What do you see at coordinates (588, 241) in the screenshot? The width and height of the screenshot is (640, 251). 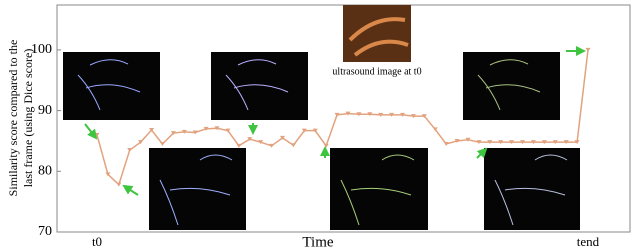 I see `x-tick-label: tend` at bounding box center [588, 241].